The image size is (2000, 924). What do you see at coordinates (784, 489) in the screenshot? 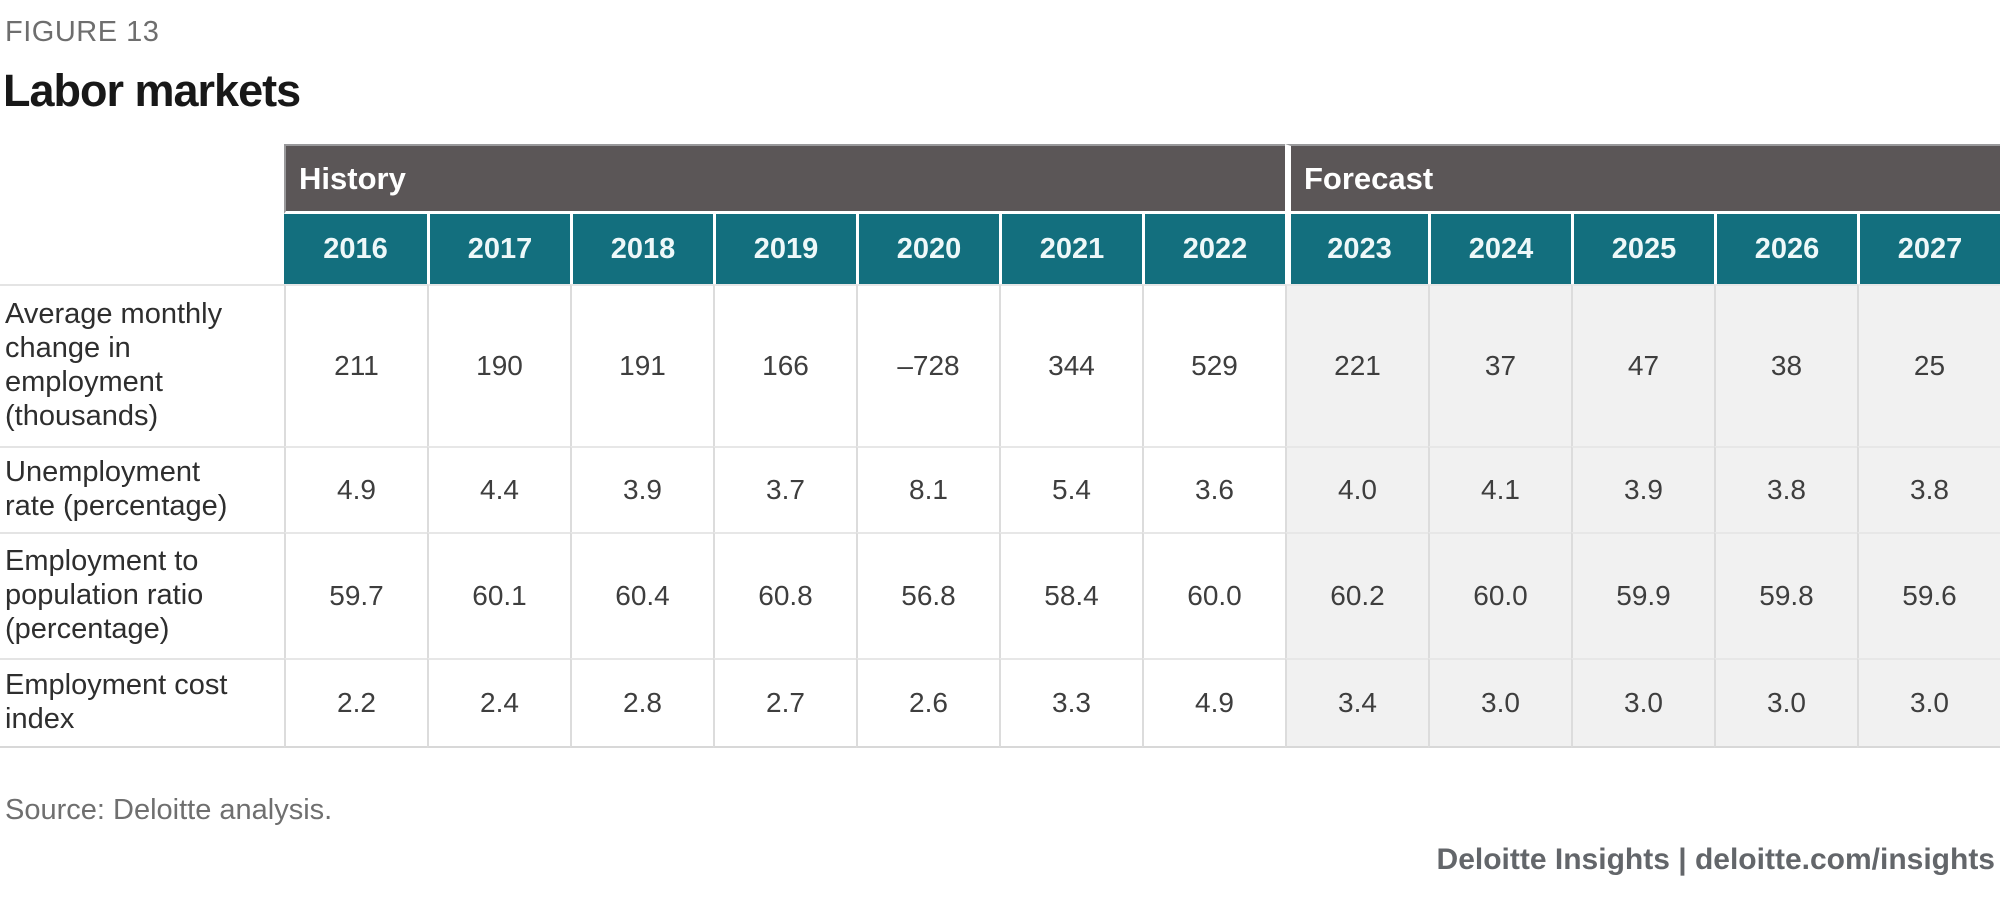
I see `value-cell: 3.7` at bounding box center [784, 489].